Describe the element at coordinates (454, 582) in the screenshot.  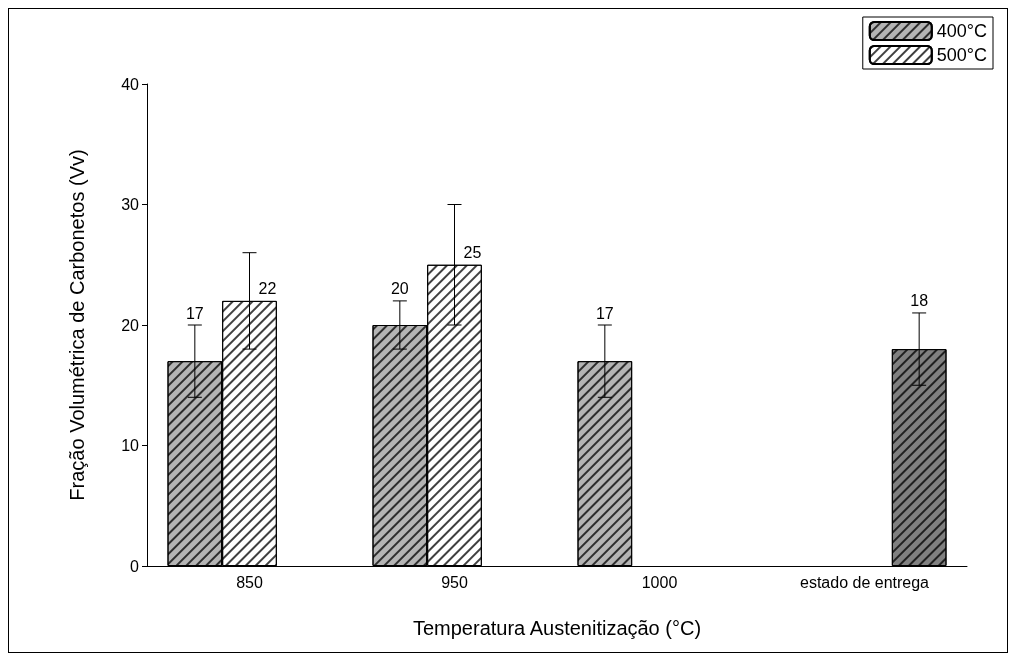
I see `x-tick-label: 950` at that location.